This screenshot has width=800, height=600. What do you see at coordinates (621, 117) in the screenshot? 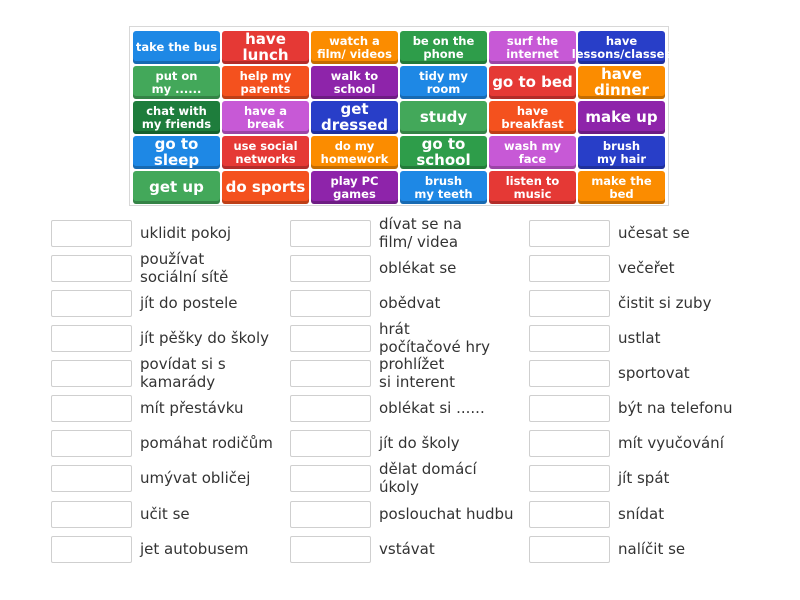
I see `answer-tile: make up` at bounding box center [621, 117].